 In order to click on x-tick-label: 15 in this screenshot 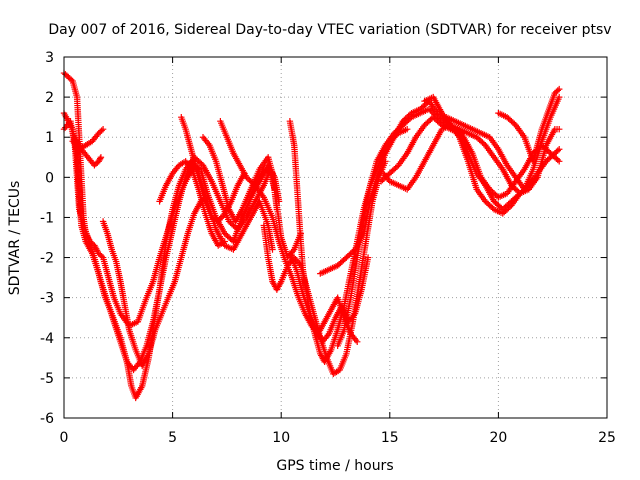, I will do `click(390, 438)`.